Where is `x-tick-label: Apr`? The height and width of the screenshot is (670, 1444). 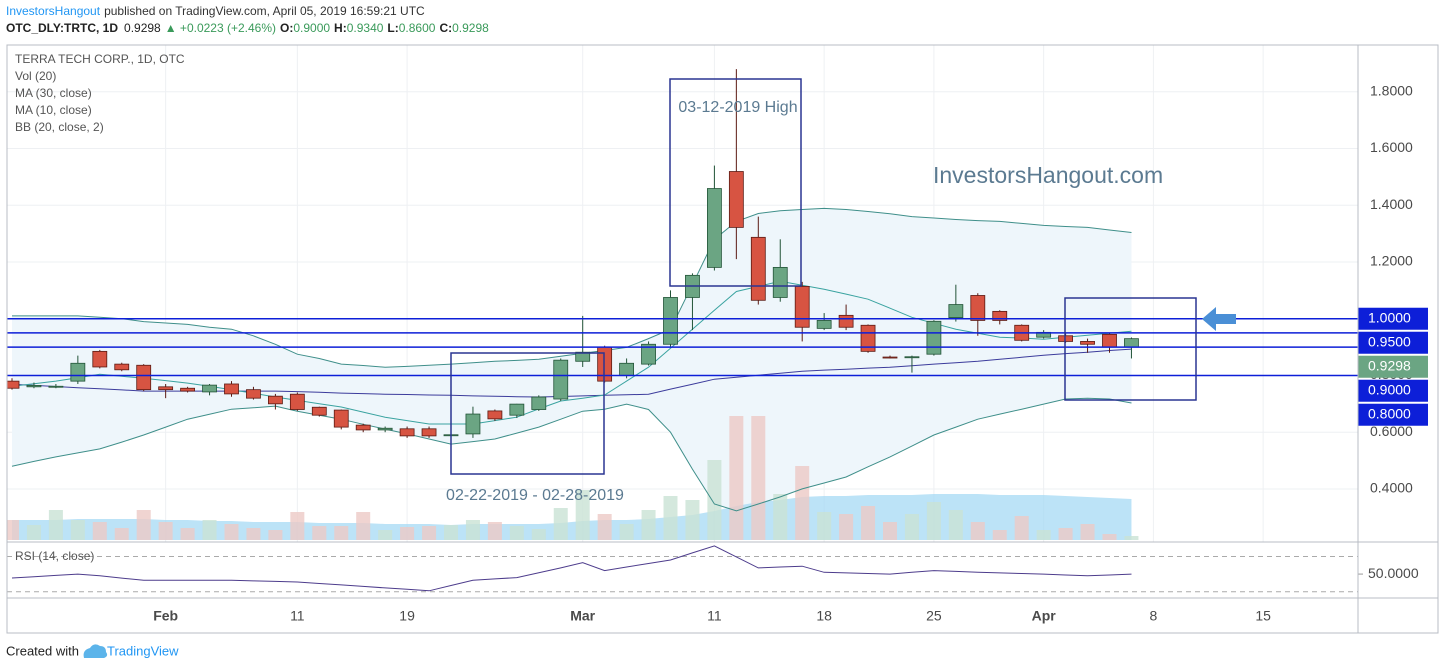
x-tick-label: Apr is located at coordinates (1044, 616).